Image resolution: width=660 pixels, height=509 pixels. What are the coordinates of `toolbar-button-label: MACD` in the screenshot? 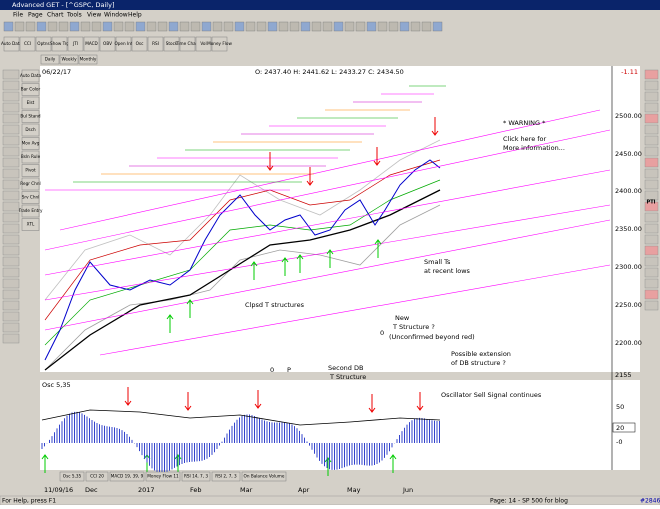 It's located at (91, 43).